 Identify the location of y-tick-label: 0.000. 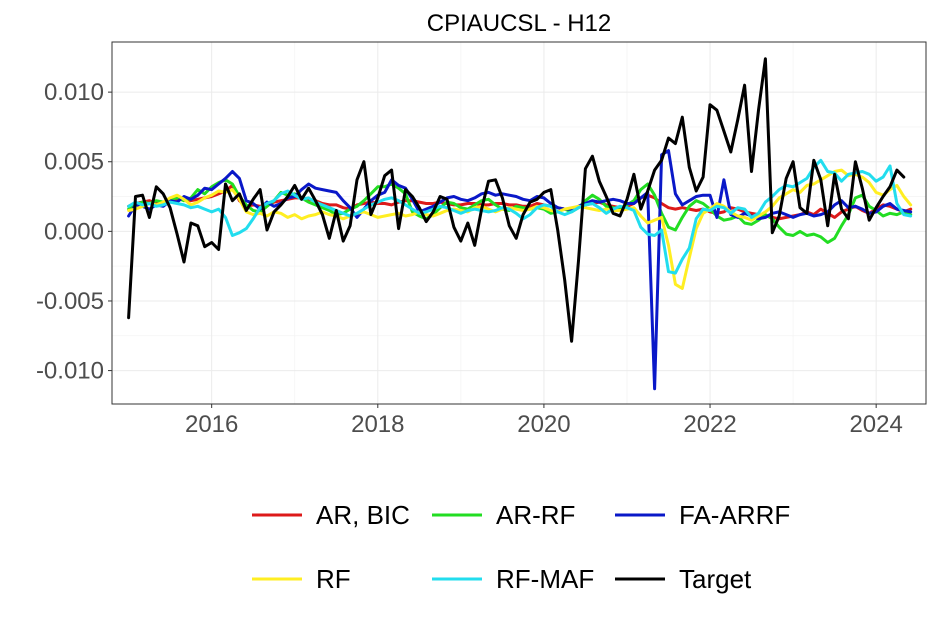
(74, 231).